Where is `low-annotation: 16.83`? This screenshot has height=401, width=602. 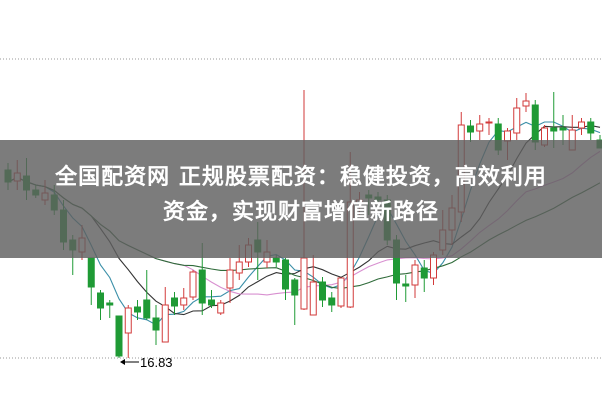 low-annotation: 16.83 is located at coordinates (146, 362).